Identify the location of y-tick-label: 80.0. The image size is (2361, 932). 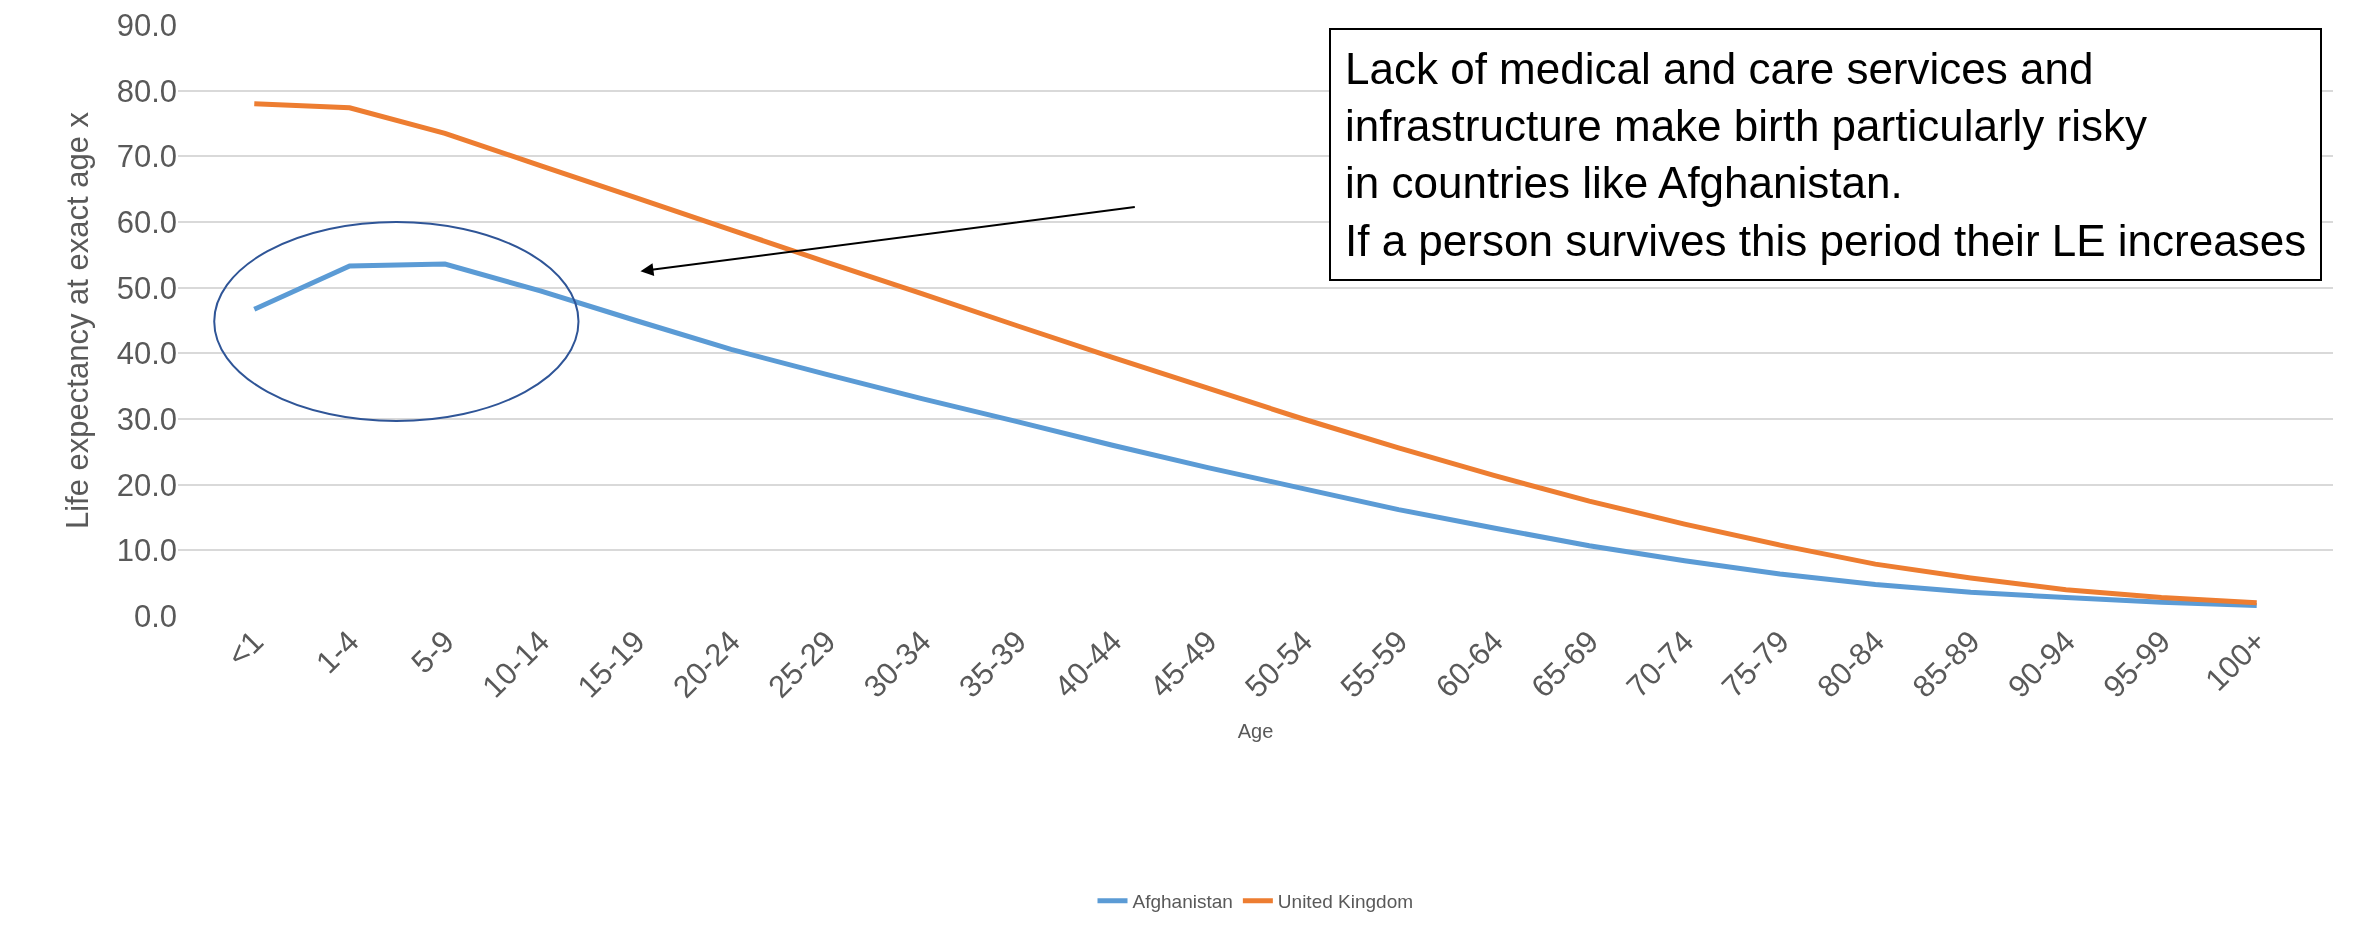
(146, 91).